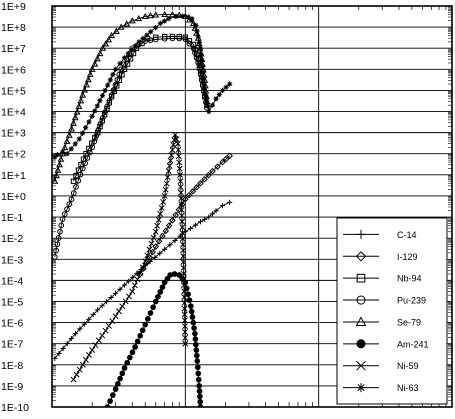  Describe the element at coordinates (408, 366) in the screenshot. I see `legend-label: Ni-59` at that location.